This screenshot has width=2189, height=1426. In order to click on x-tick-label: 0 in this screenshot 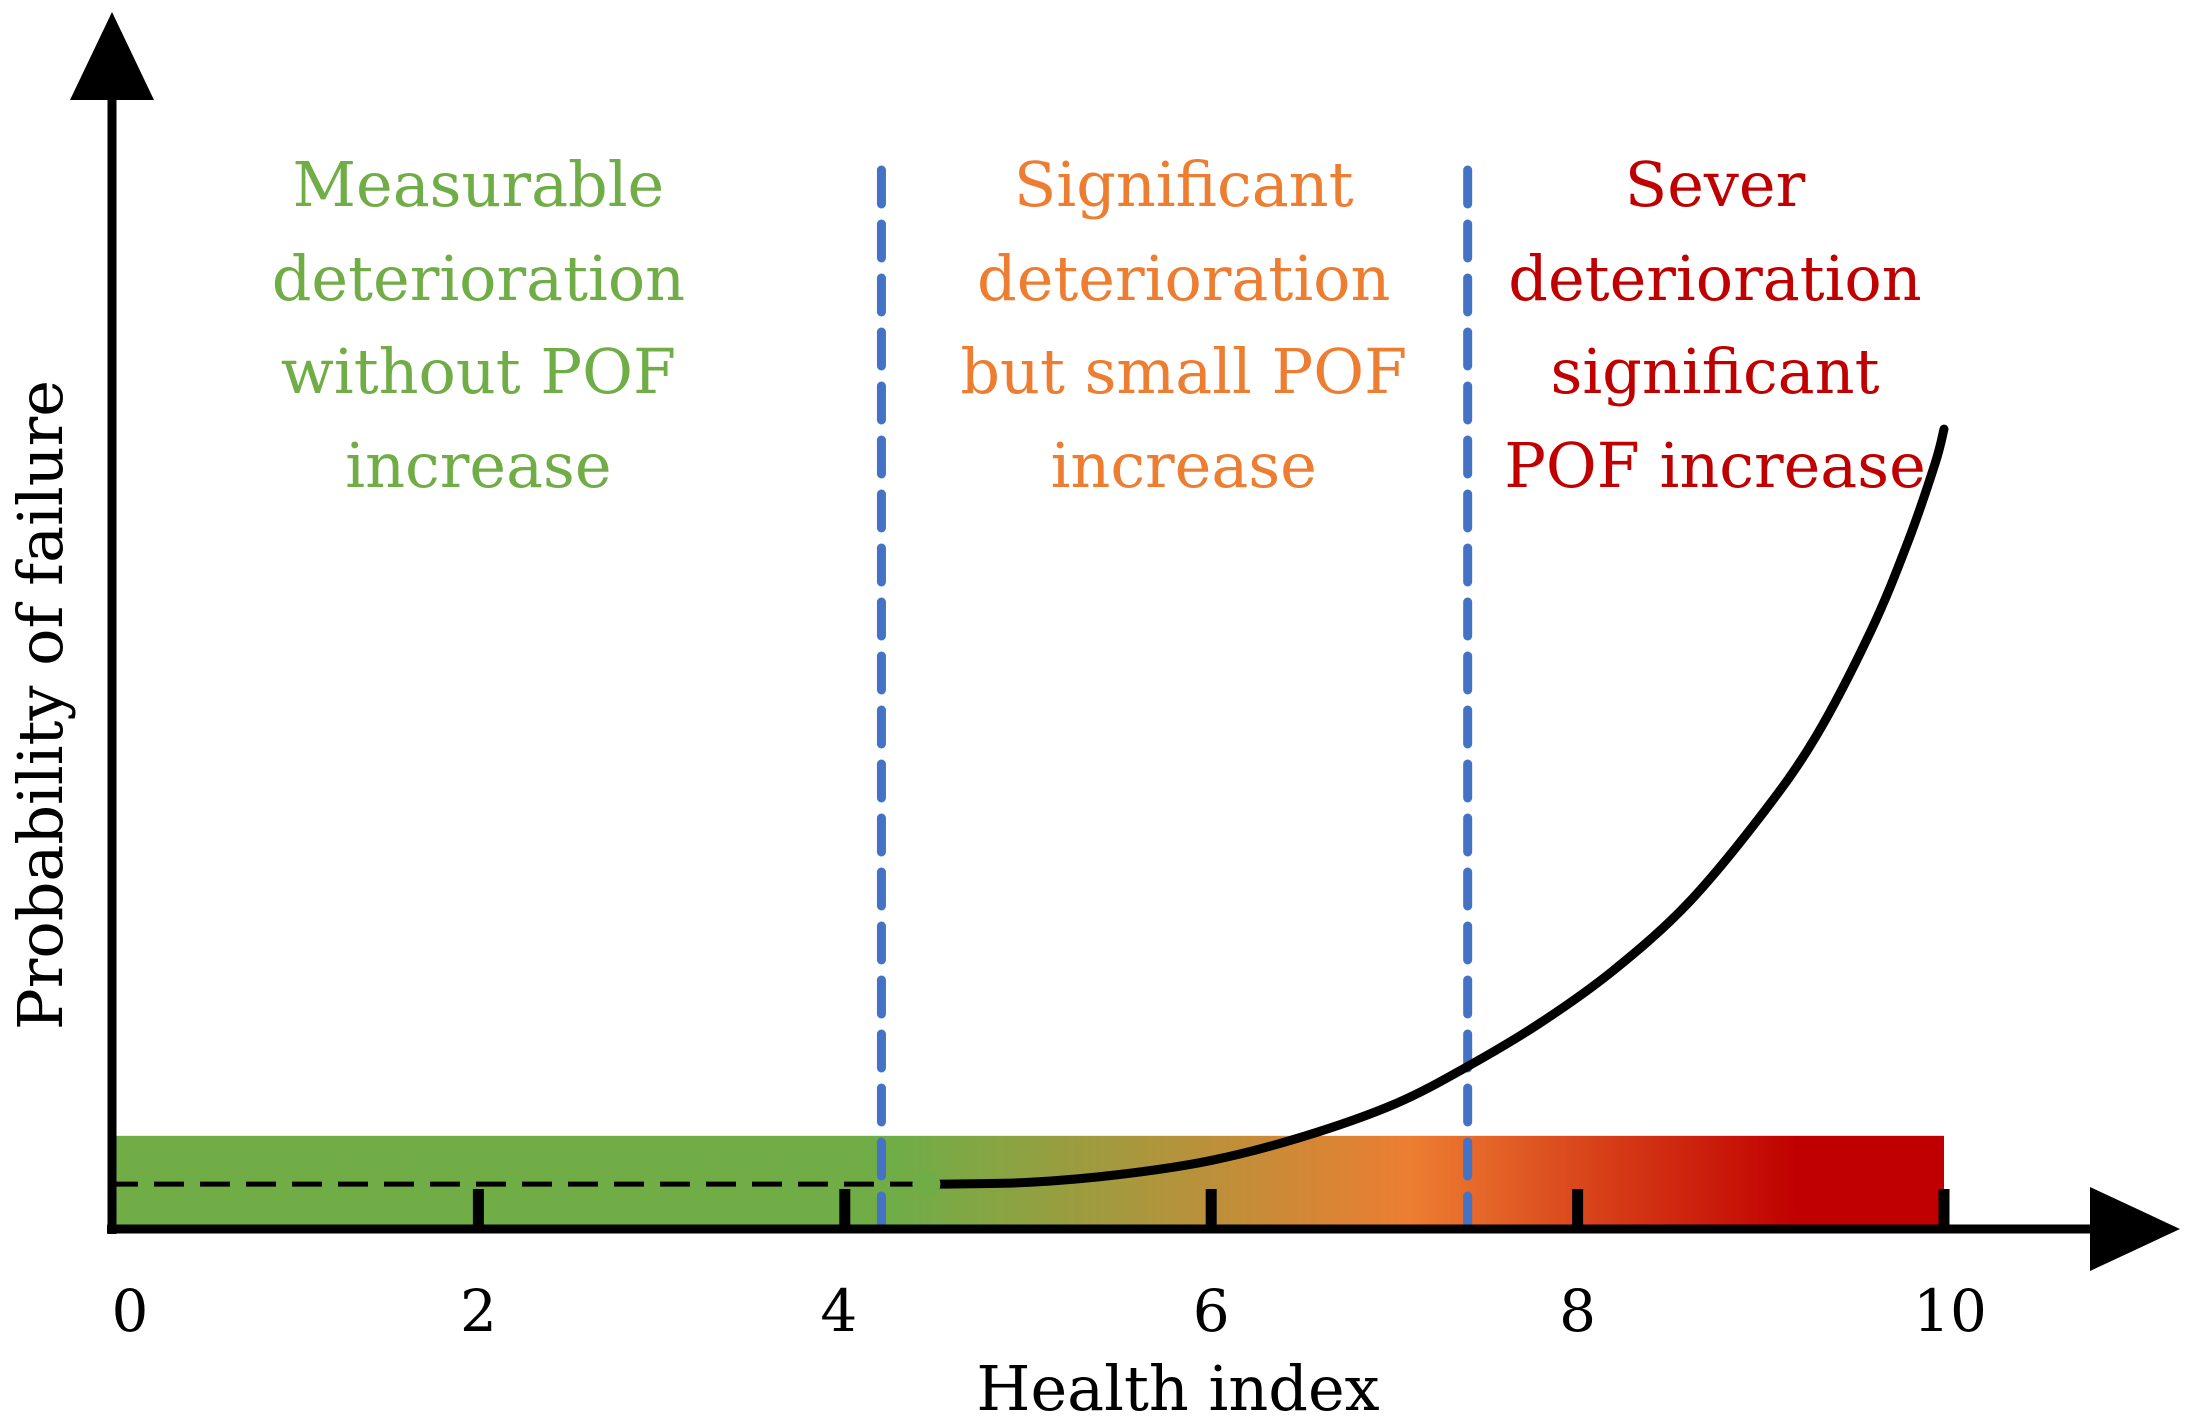, I will do `click(130, 1311)`.